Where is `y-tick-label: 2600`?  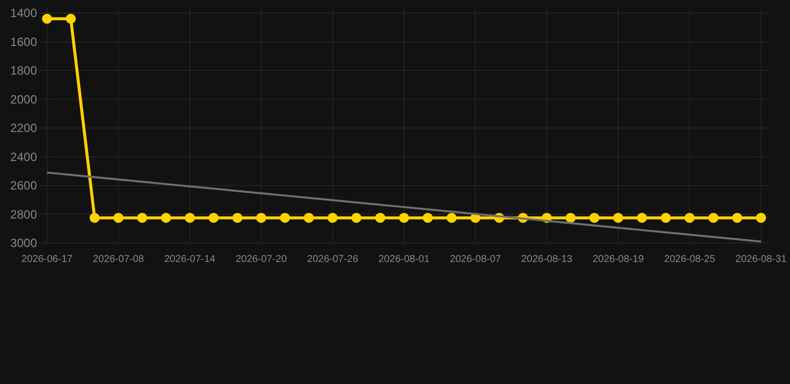
y-tick-label: 2600 is located at coordinates (24, 185).